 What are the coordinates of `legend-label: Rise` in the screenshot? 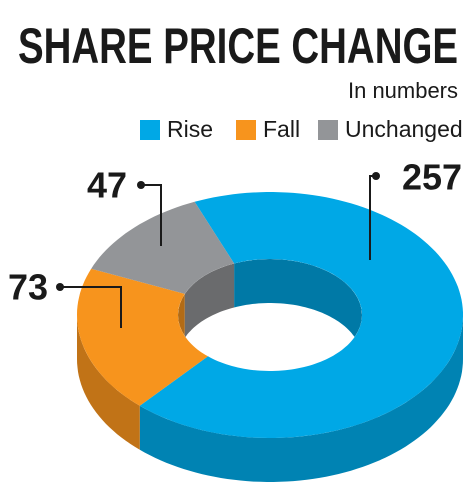 It's located at (190, 129).